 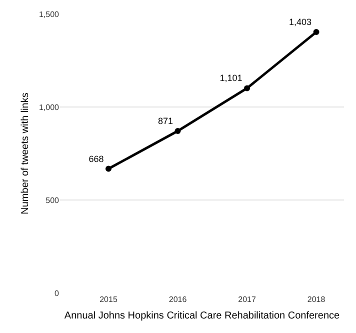 I want to click on data-label: 1,101, so click(x=231, y=78).